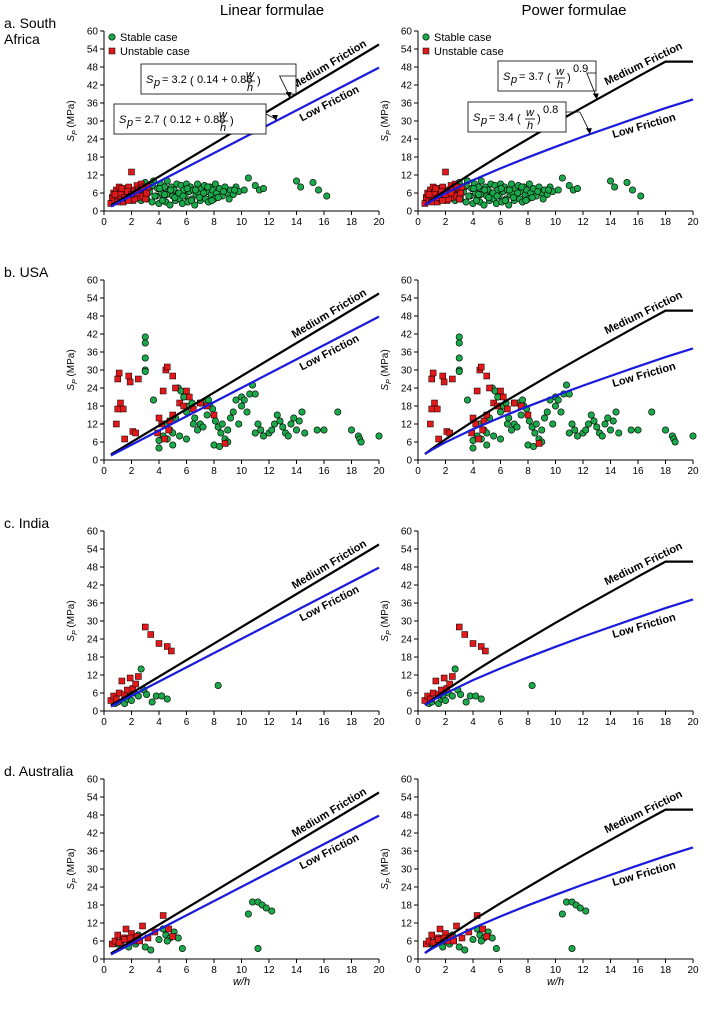 Image resolution: width=704 pixels, height=1020 pixels. I want to click on equation-paren: ), so click(539, 119).